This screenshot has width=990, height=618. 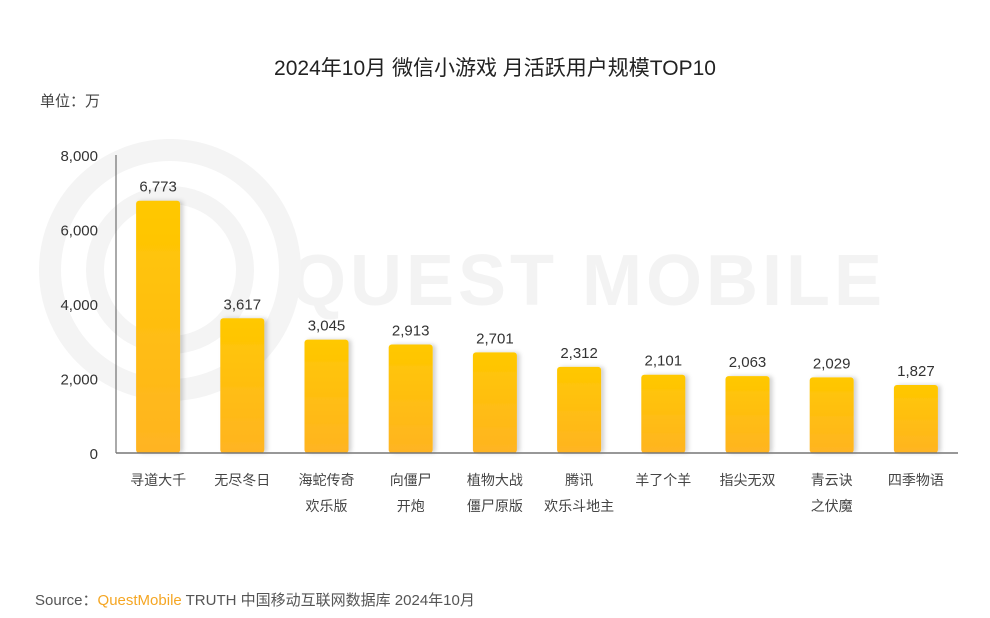 I want to click on data-label: 3,617, so click(x=243, y=304).